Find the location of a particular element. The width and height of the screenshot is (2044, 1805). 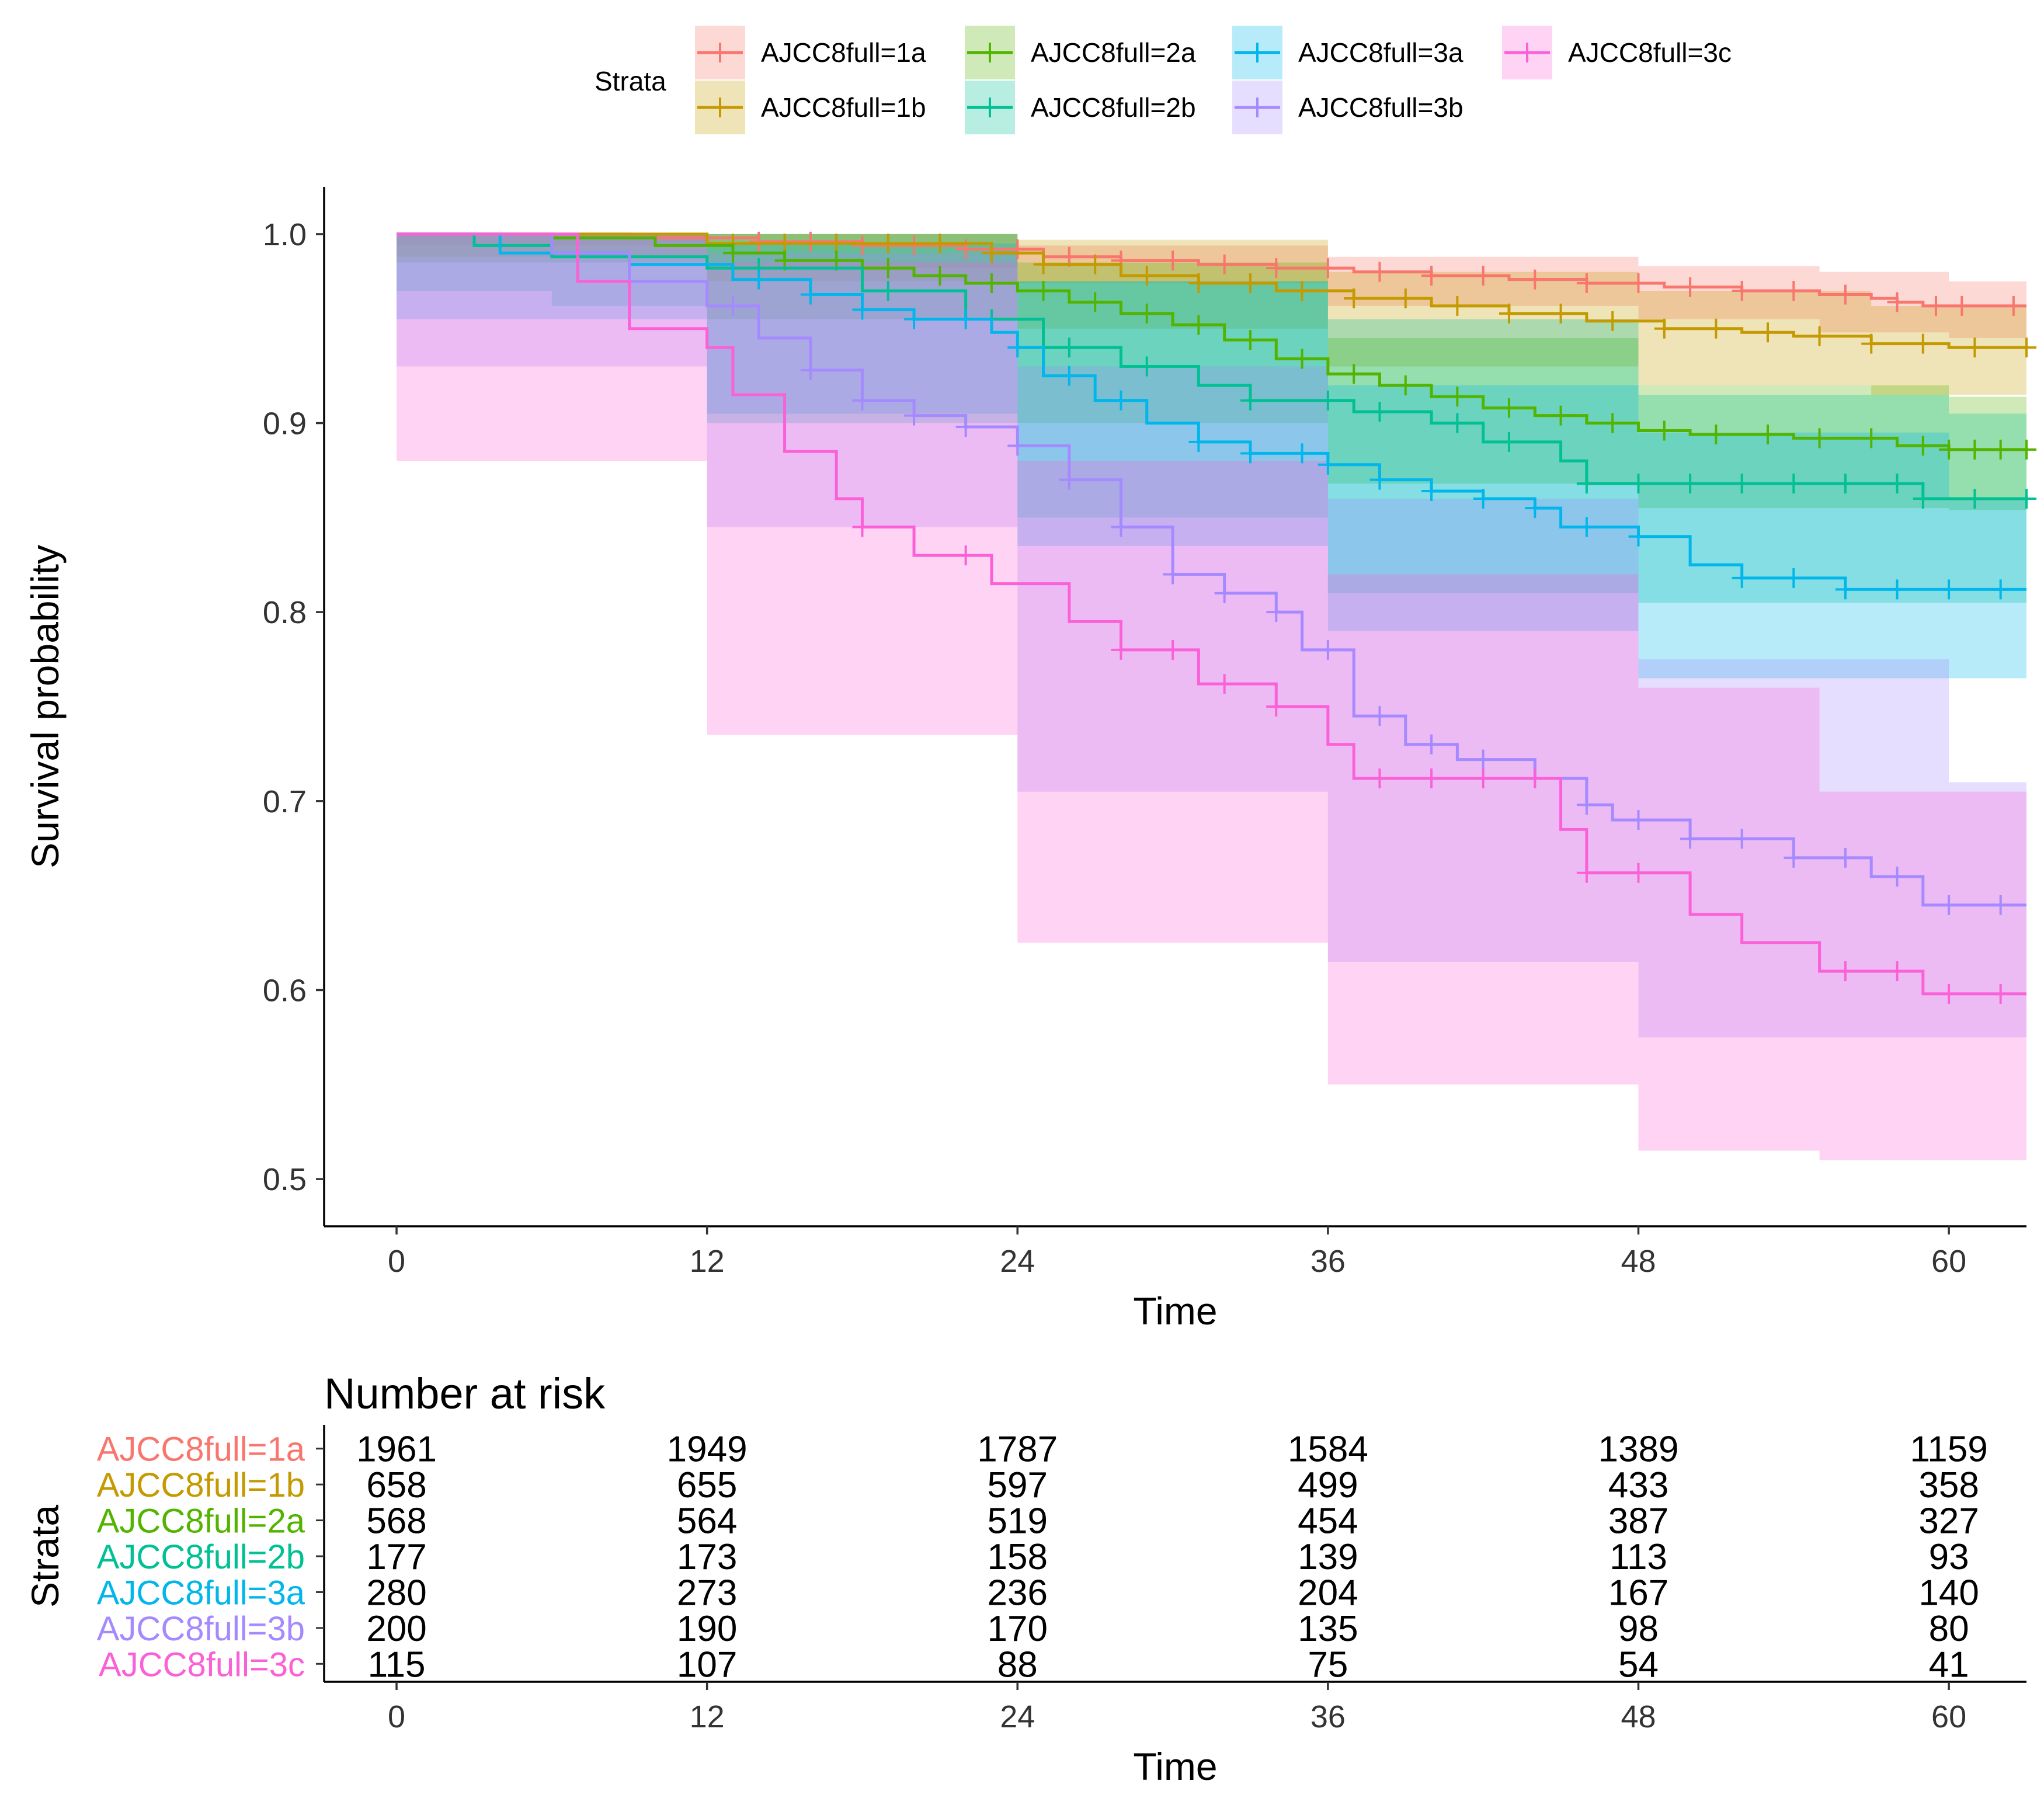

risk-x-tick-label-4: 48 is located at coordinates (1638, 1716).